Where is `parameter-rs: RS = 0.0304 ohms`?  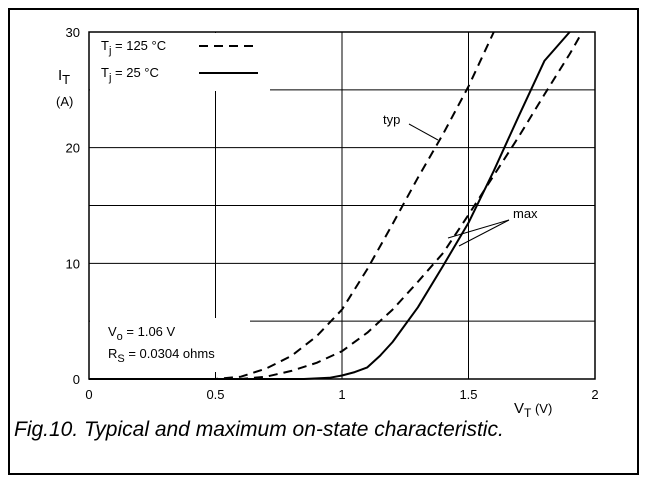 parameter-rs: RS = 0.0304 ohms is located at coordinates (161, 355).